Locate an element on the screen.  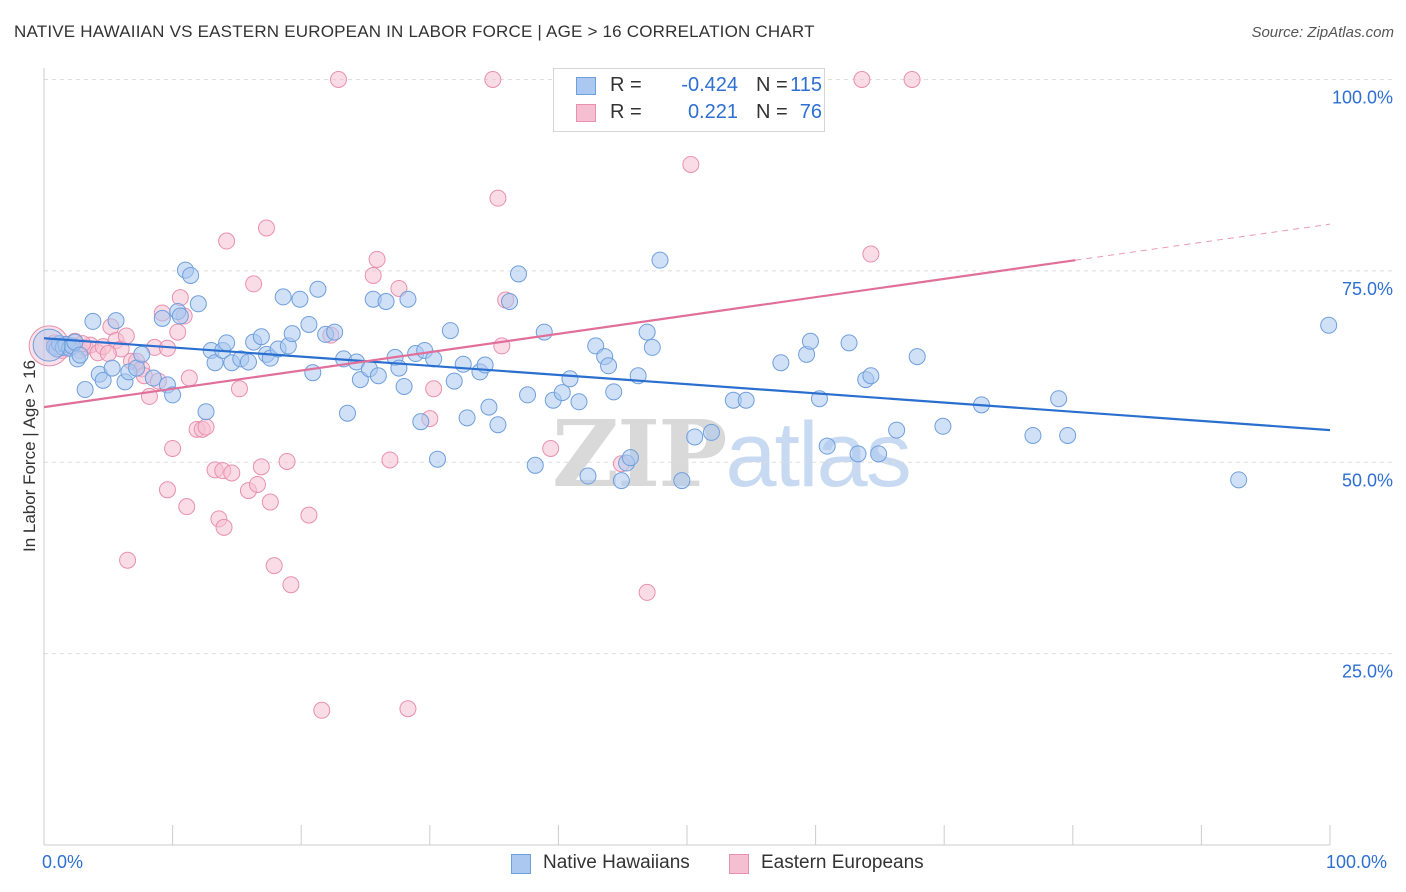
y-tick-label: 25.0% is located at coordinates (1367, 672).